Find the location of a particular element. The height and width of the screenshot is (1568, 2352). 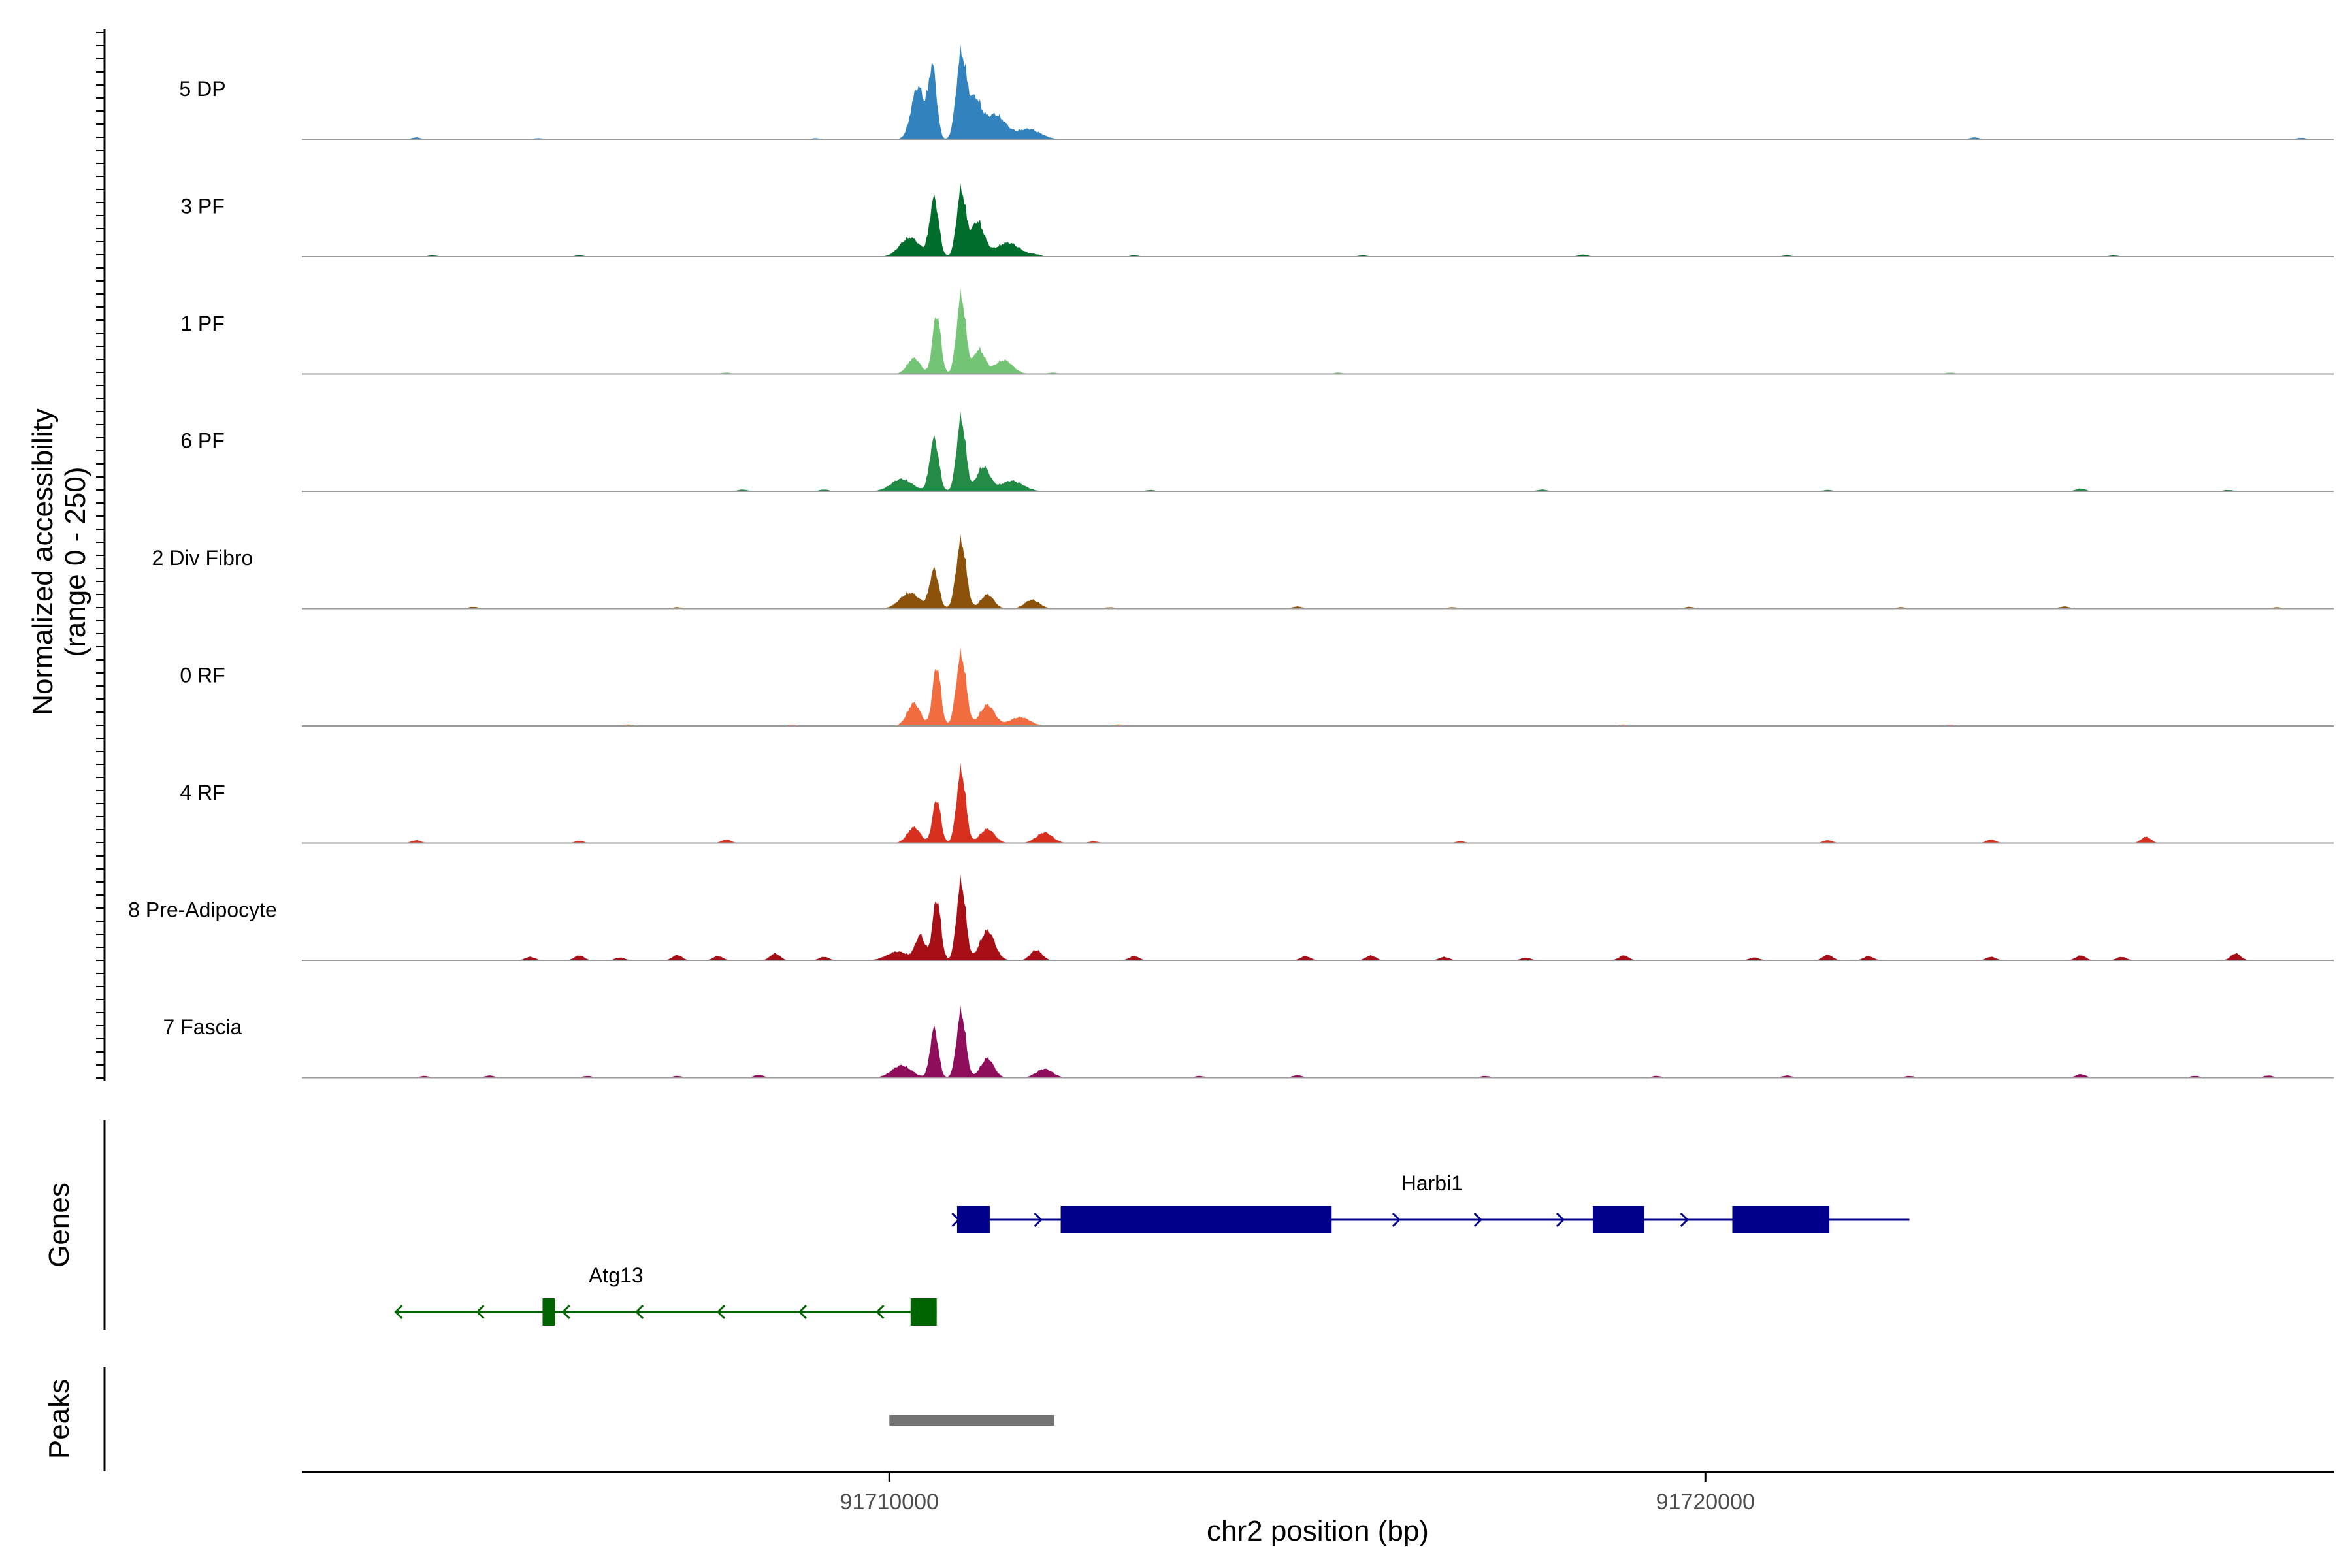

track-label-2-div-fibro: 2 Div Fibro is located at coordinates (202, 558).